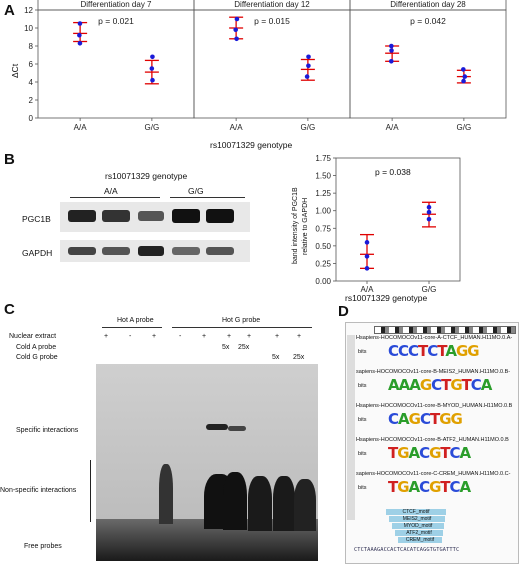  I want to click on dna-sequence: CTCTAAAGACCACTCACATCAGGTGTGATTTC, so click(406, 550).